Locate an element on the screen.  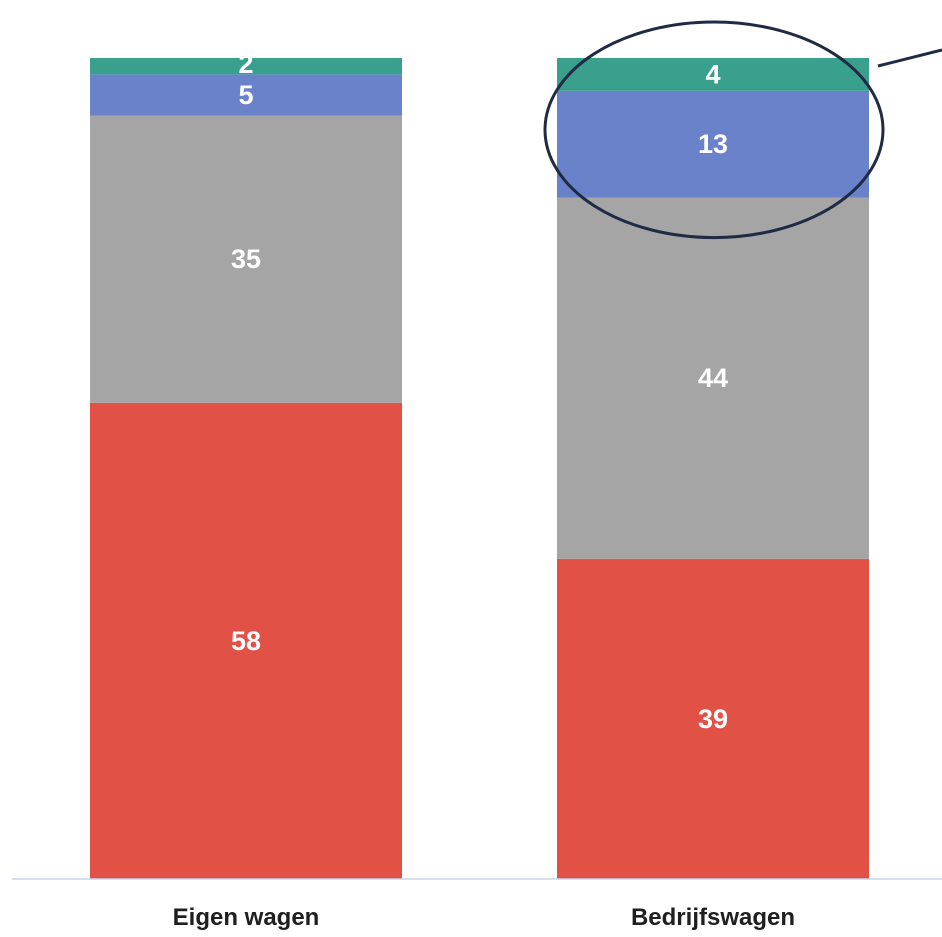
data-label-eigen-wagen-1: 35 is located at coordinates (246, 259).